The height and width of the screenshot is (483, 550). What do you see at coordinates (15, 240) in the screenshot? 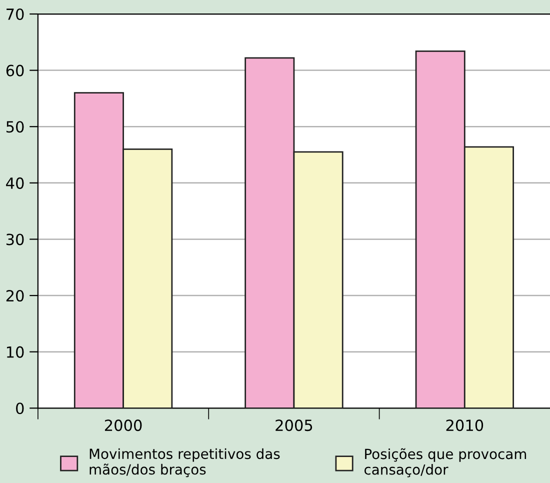
I see `y-tick-label: 30` at bounding box center [15, 240].